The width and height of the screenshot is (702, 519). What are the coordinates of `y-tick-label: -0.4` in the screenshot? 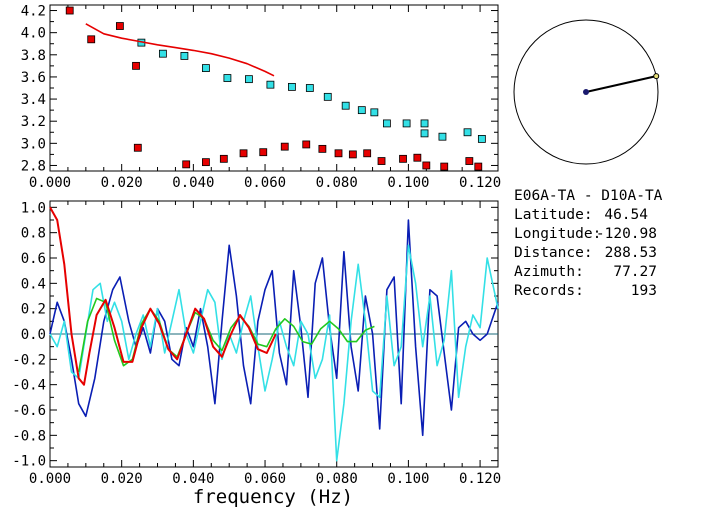 It's located at (29, 386).